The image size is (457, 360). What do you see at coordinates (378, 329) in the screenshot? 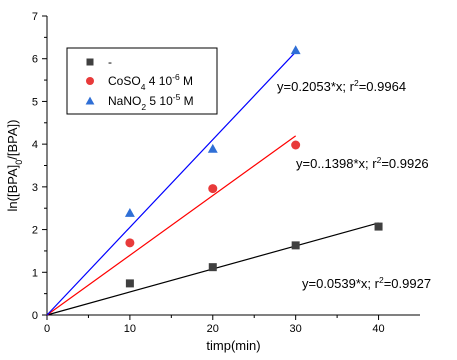
I see `x-tick-label: 40` at bounding box center [378, 329].